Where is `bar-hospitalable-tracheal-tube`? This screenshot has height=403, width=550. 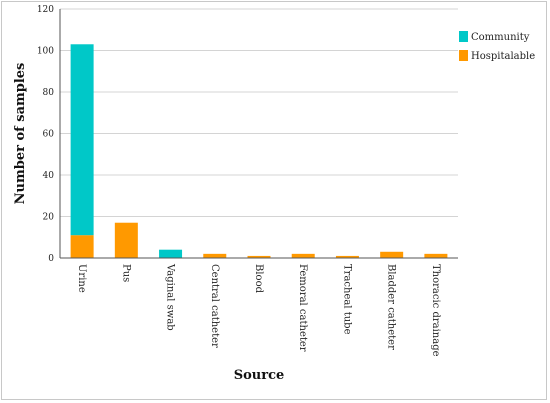 bar-hospitalable-tracheal-tube is located at coordinates (347, 256).